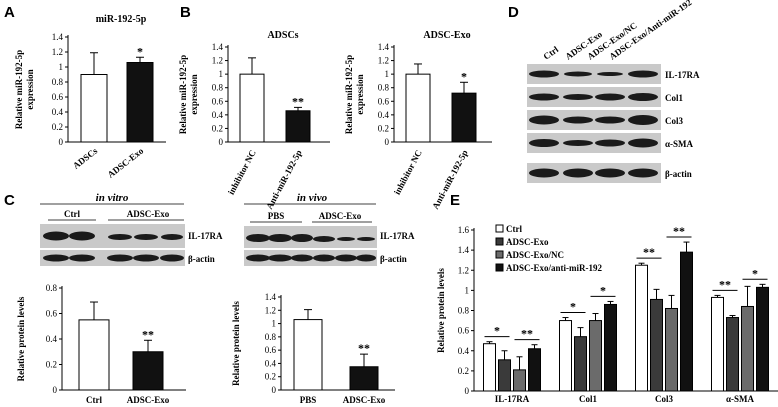  I want to click on bar-adsc-exo, so click(364, 378).